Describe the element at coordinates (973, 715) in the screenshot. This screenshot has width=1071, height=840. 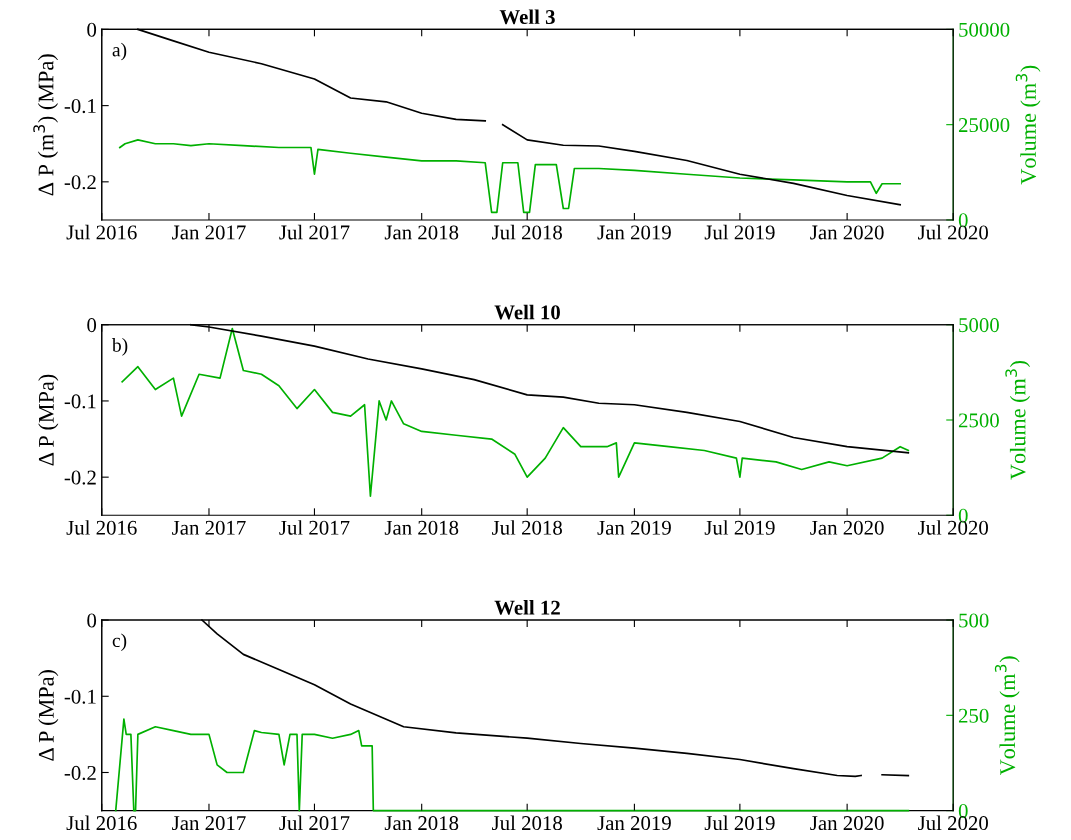
I see `y2-tick-label: 250` at that location.